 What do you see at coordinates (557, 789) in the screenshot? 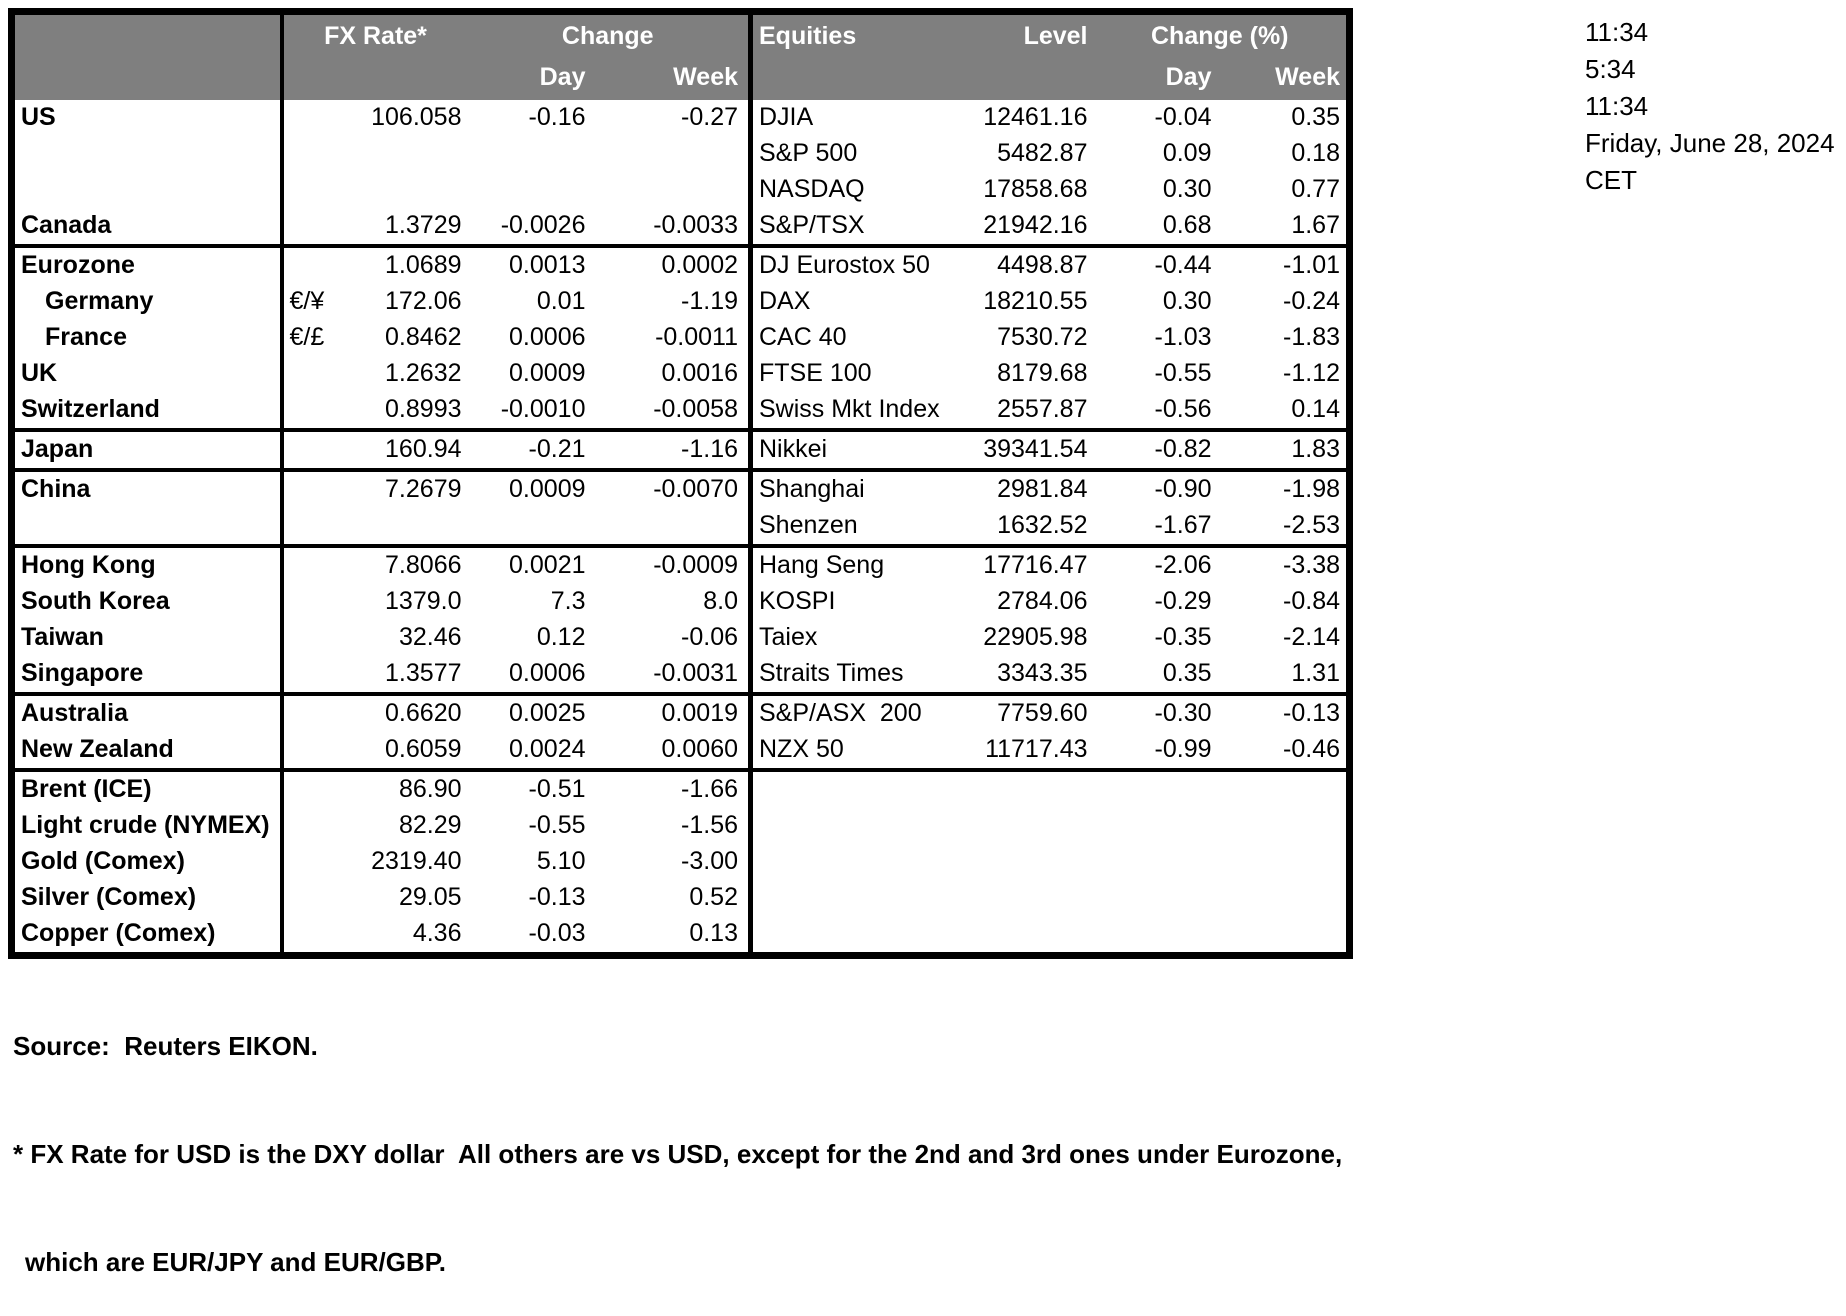
I see `commodity-change-day: -0.51` at bounding box center [557, 789].